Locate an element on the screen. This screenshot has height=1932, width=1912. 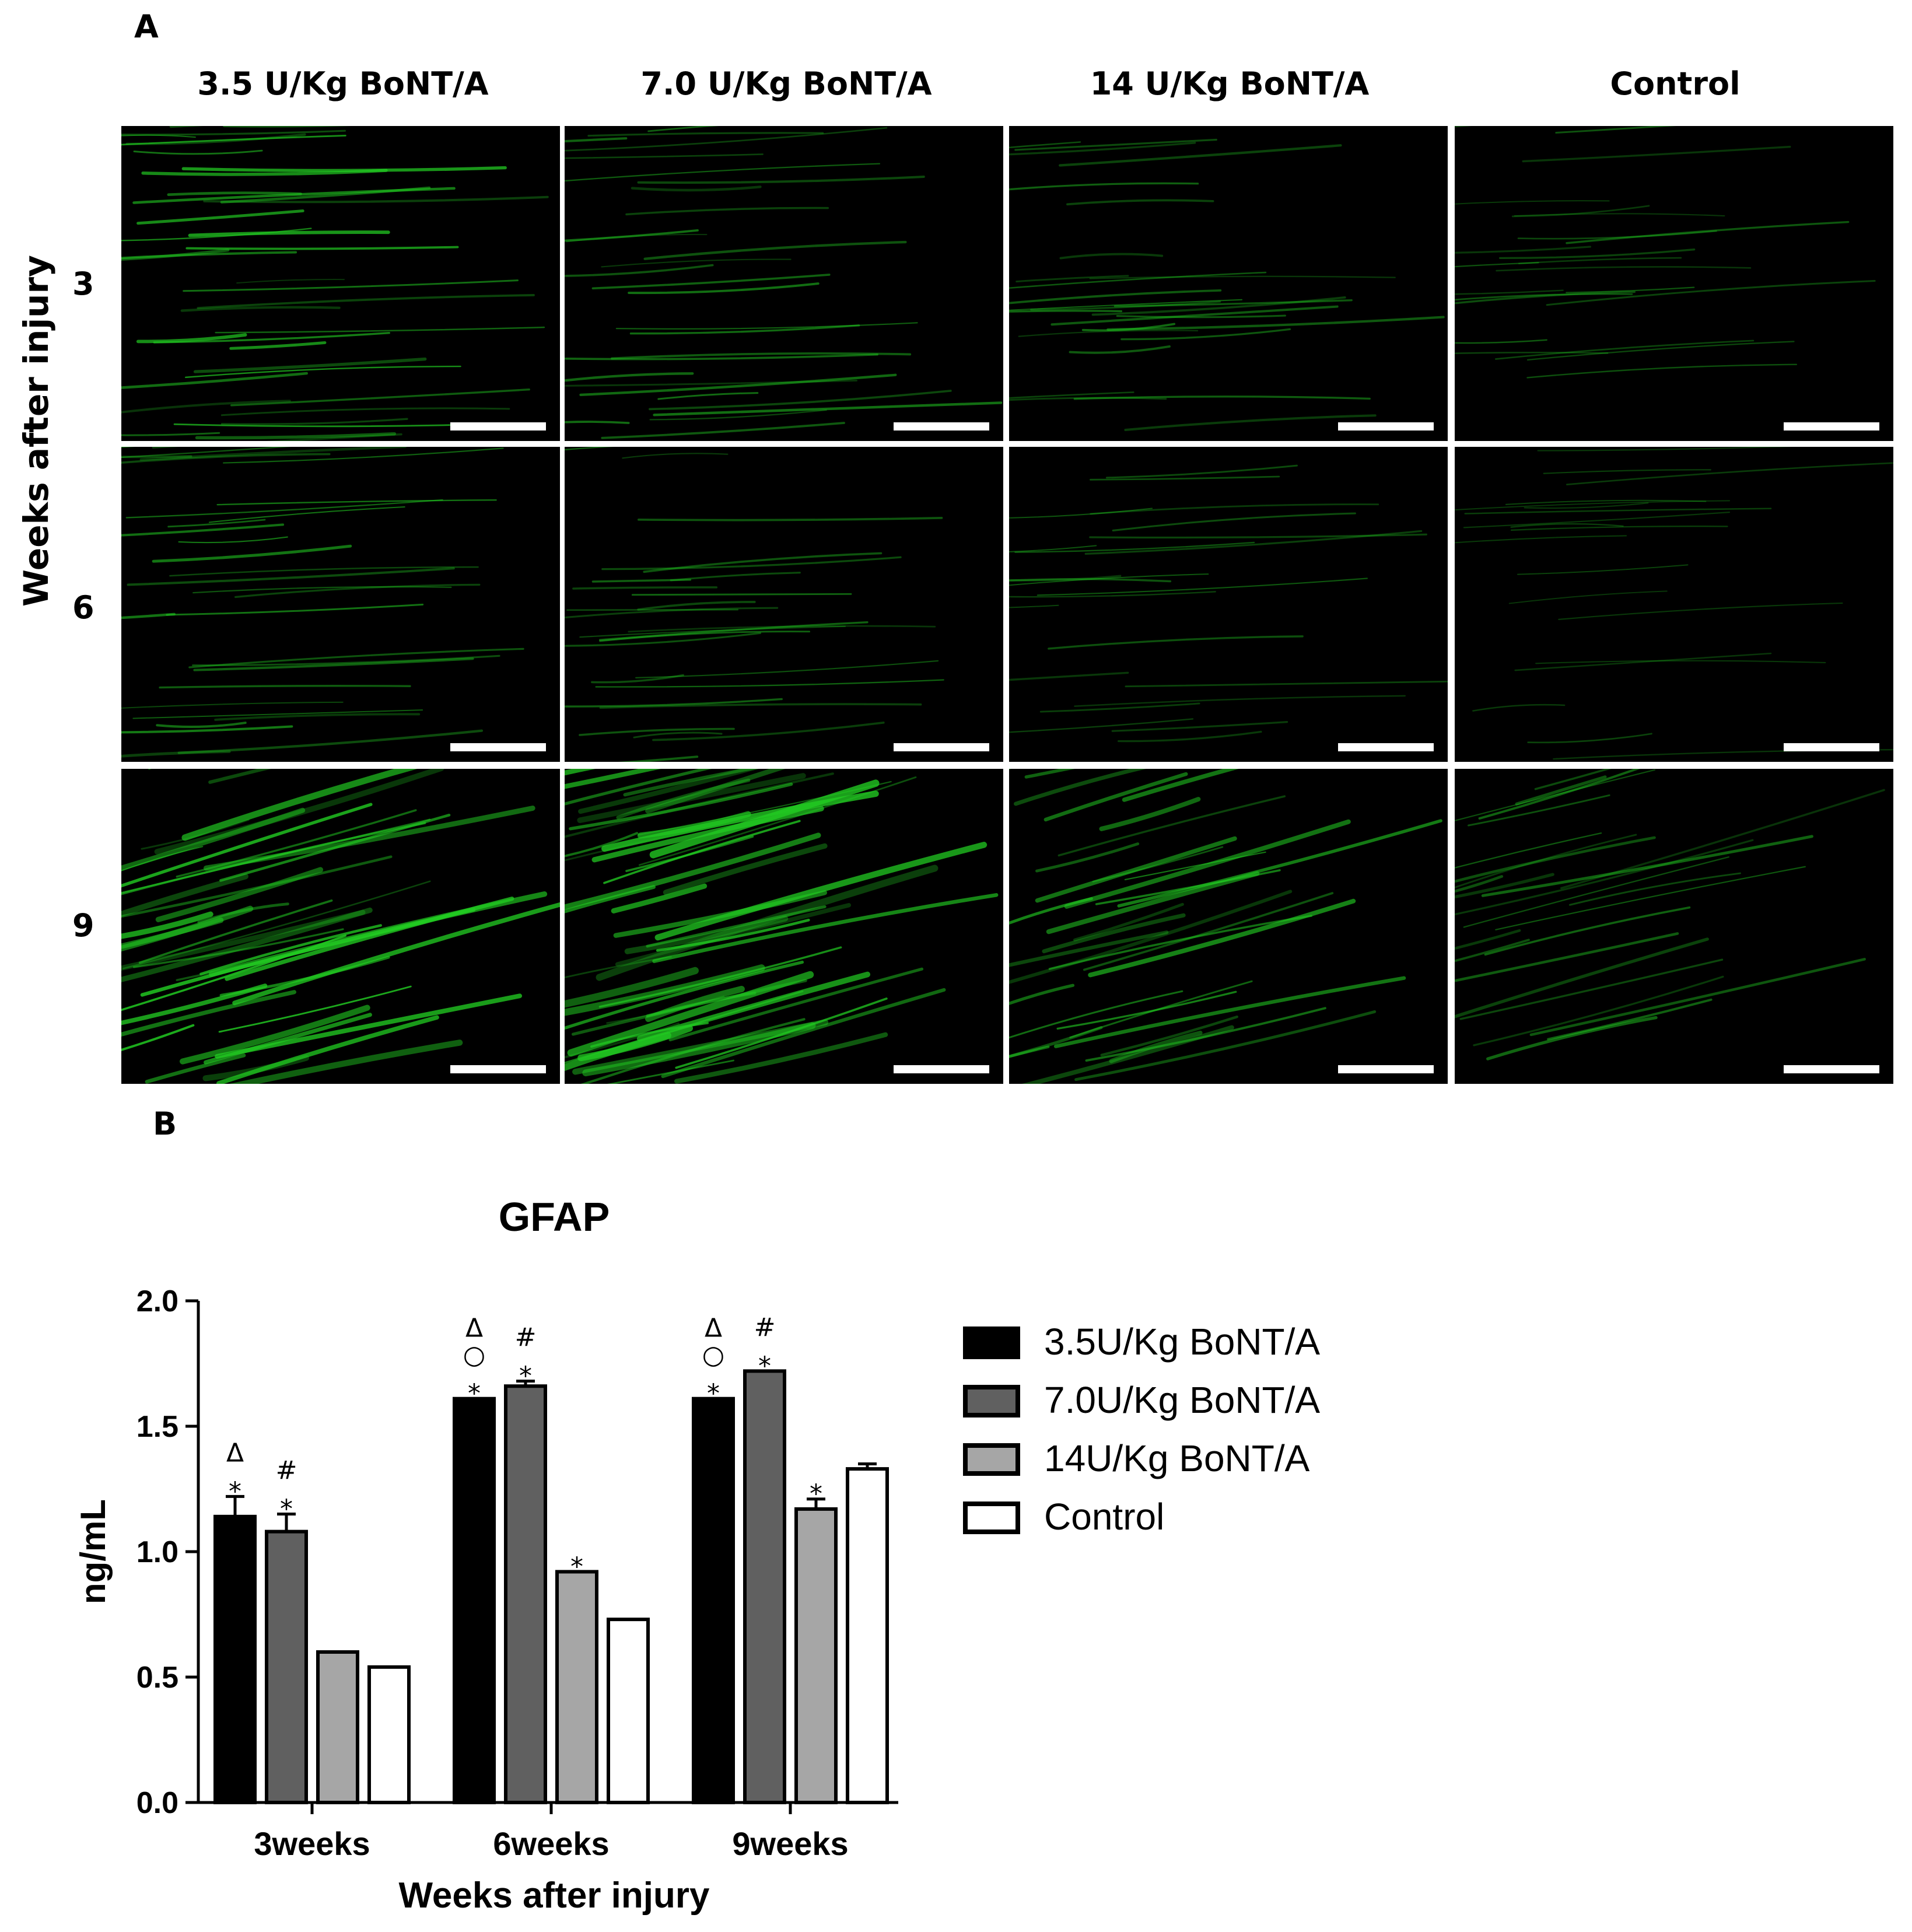
row-label: 3 is located at coordinates (83, 283).